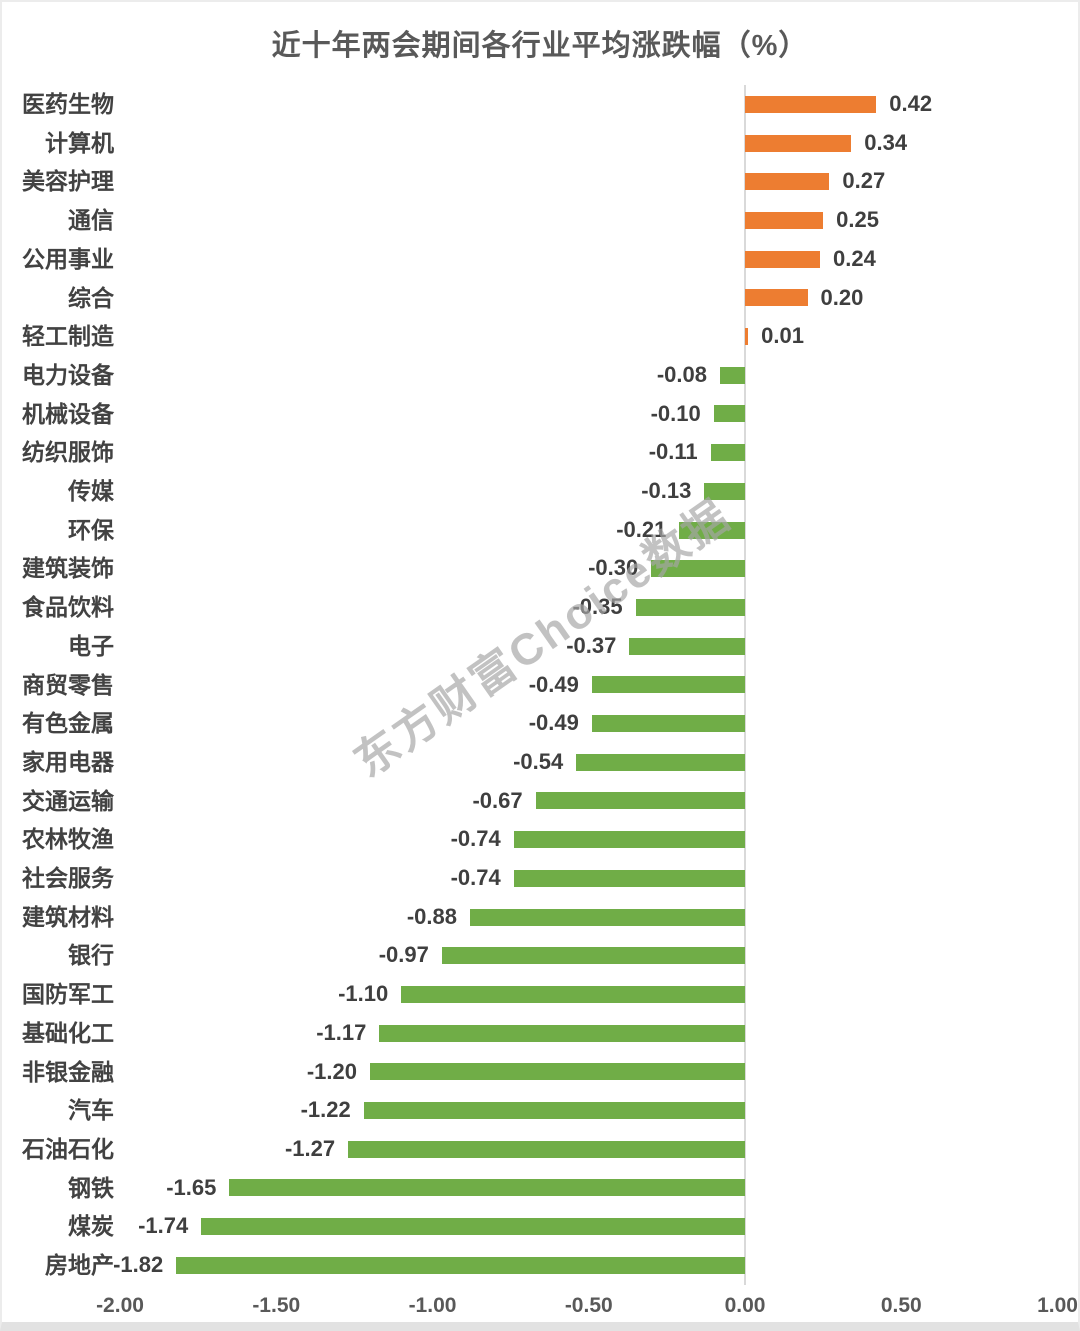  Describe the element at coordinates (745, 685) in the screenshot. I see `zero-axis-line` at that location.